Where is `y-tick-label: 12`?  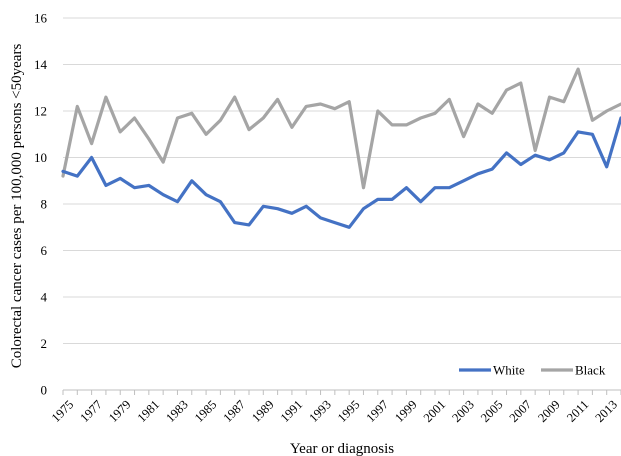 y-tick-label: 12 is located at coordinates (40, 111).